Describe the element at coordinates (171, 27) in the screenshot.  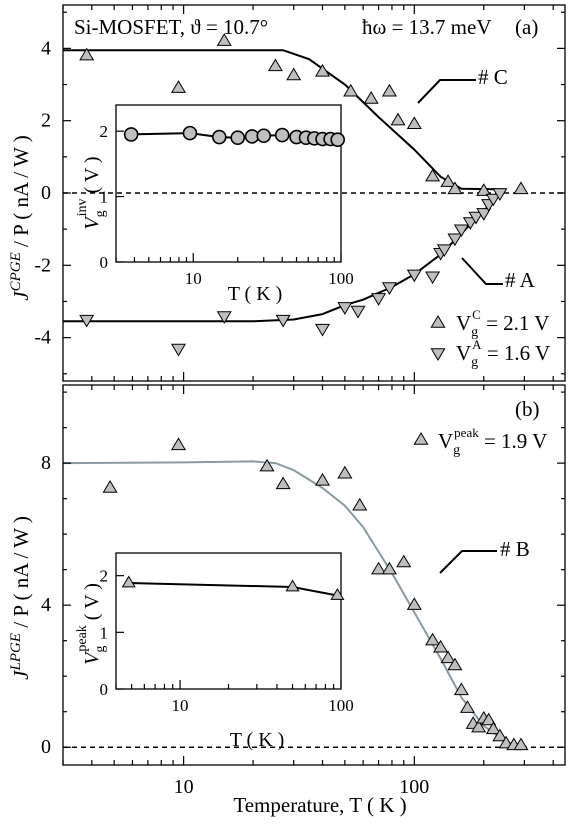
I see `panel-a-title-left: Si-MOSFET, ϑ = 10.7°` at that location.